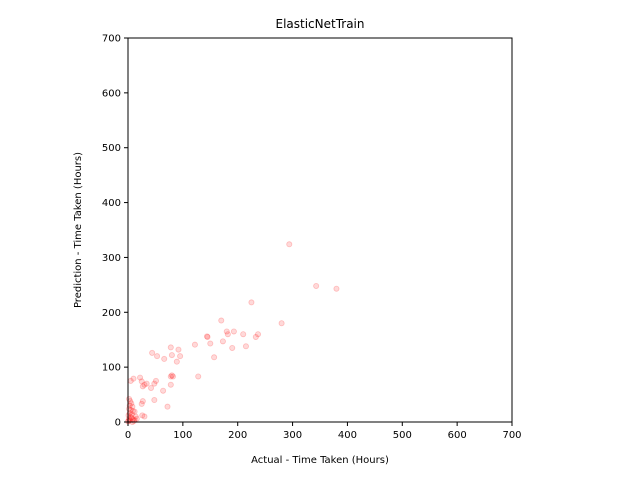 The height and width of the screenshot is (480, 640). Describe the element at coordinates (457, 435) in the screenshot. I see `x-tick-label: 600` at that location.